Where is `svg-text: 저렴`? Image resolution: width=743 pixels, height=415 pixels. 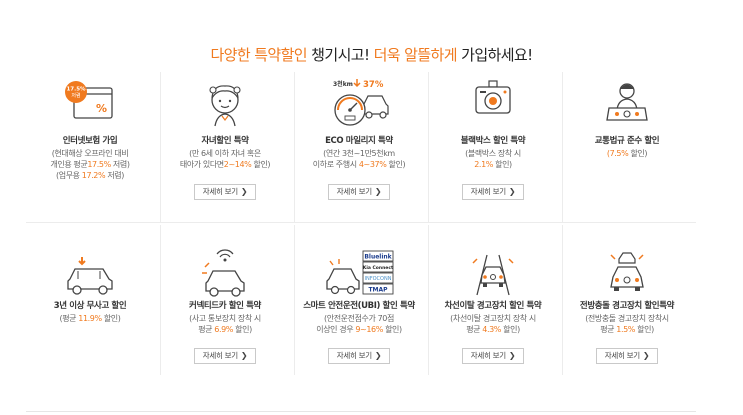 svg-text: 저렴 is located at coordinates (75, 95).